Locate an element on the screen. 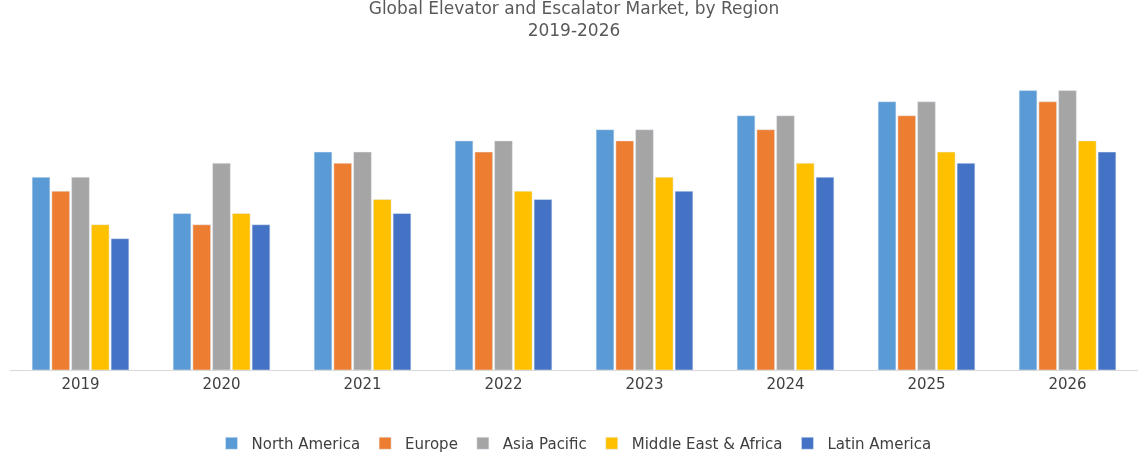 Image resolution: width=1148 pixels, height=470 pixels. legend-label: North America is located at coordinates (306, 444).